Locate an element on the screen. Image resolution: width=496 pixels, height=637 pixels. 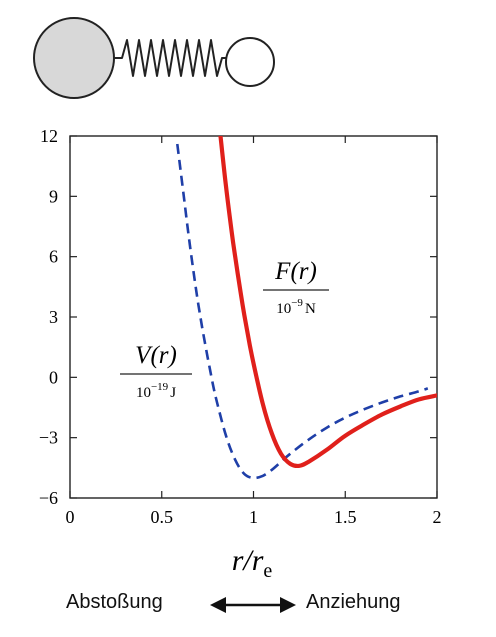
series-unit-f: 10−9 N is located at coordinates (296, 307).